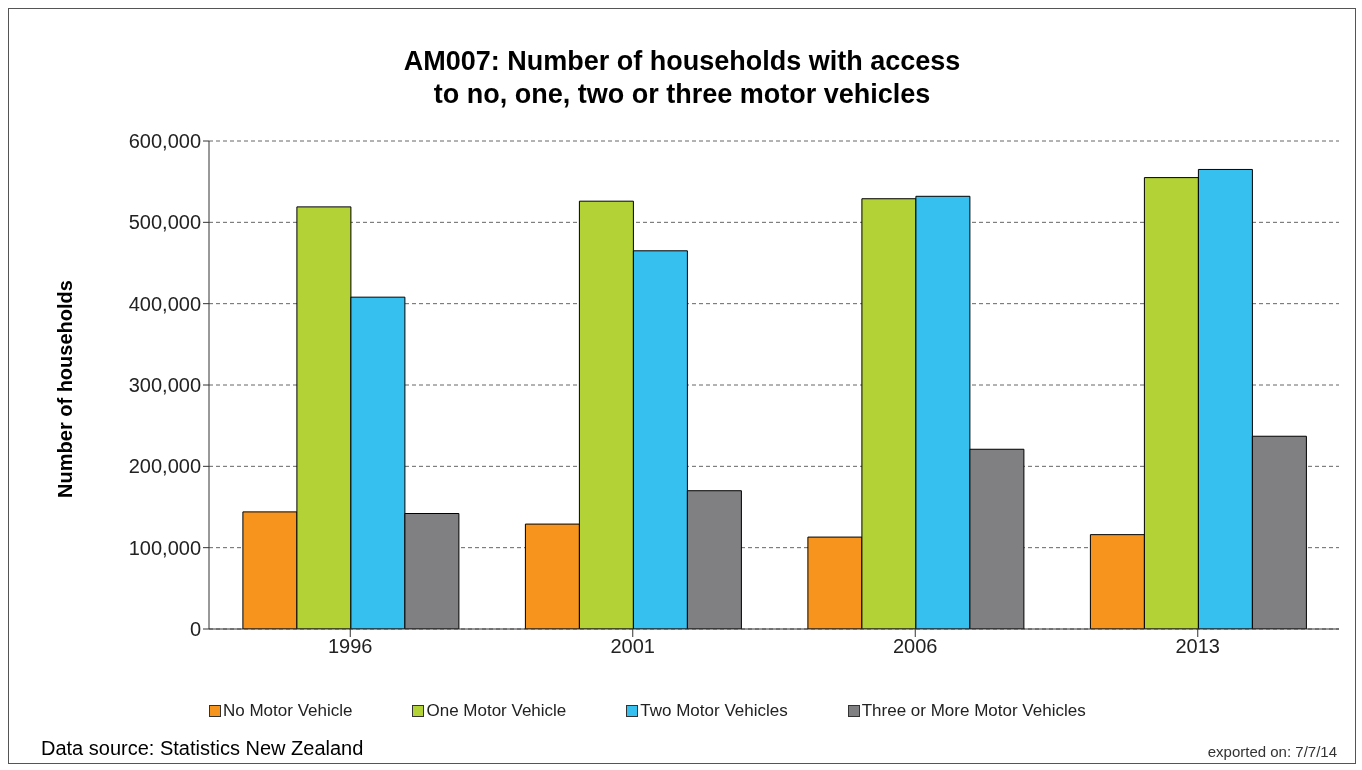  I want to click on y-axis-title: Number of households, so click(65, 389).